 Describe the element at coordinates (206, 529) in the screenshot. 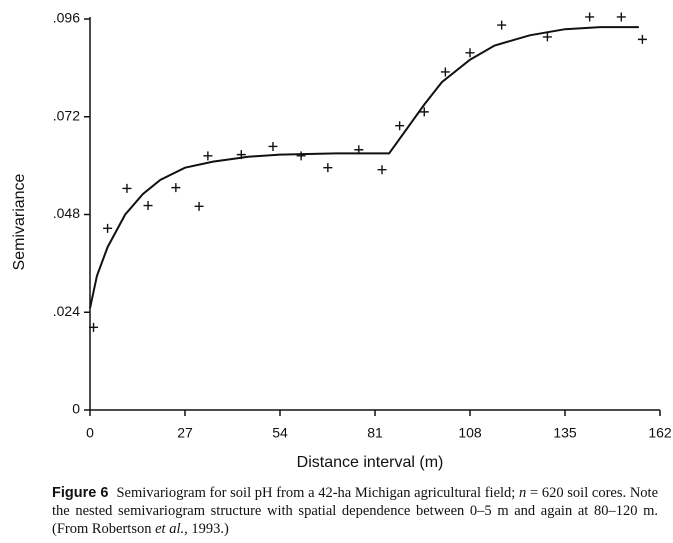

I see `caption-text: , 1993.)` at that location.